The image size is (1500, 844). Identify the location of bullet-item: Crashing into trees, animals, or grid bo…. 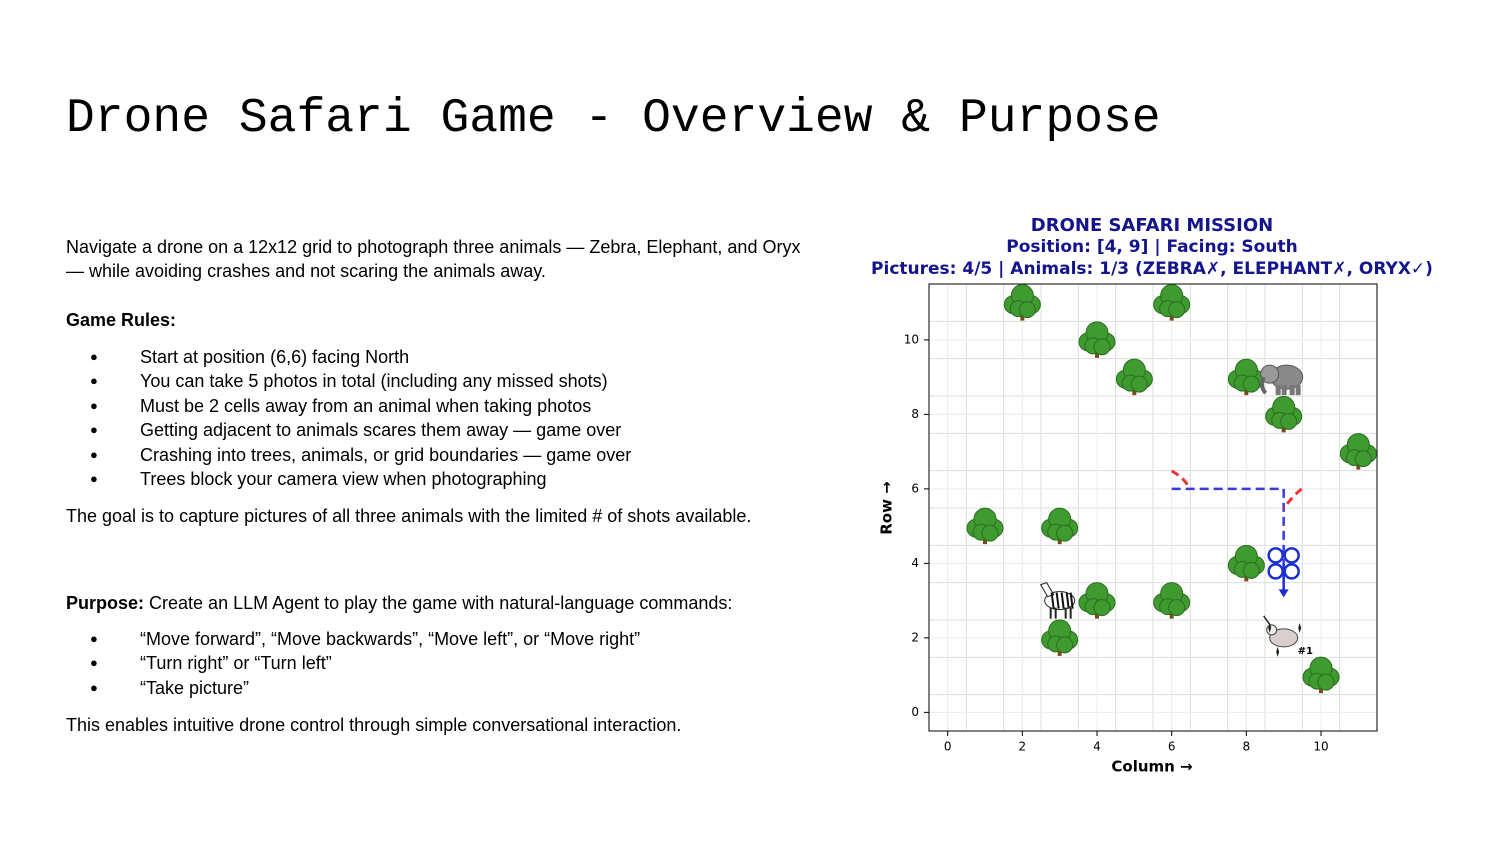
(348, 455).